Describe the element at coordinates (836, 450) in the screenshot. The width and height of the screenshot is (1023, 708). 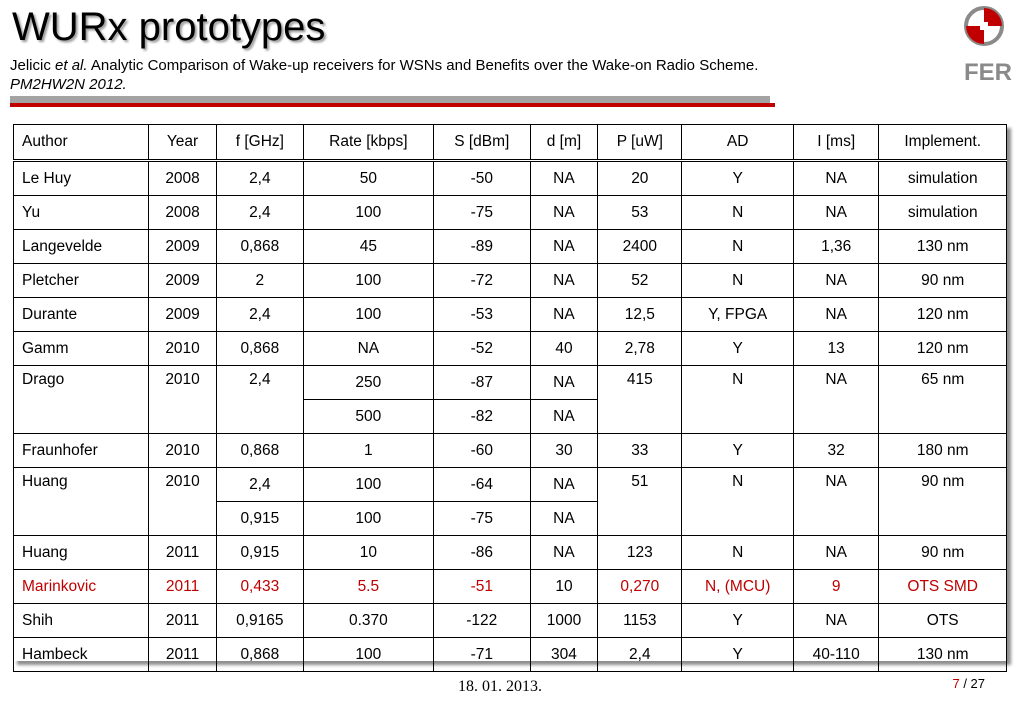
I see `cell: 32` at that location.